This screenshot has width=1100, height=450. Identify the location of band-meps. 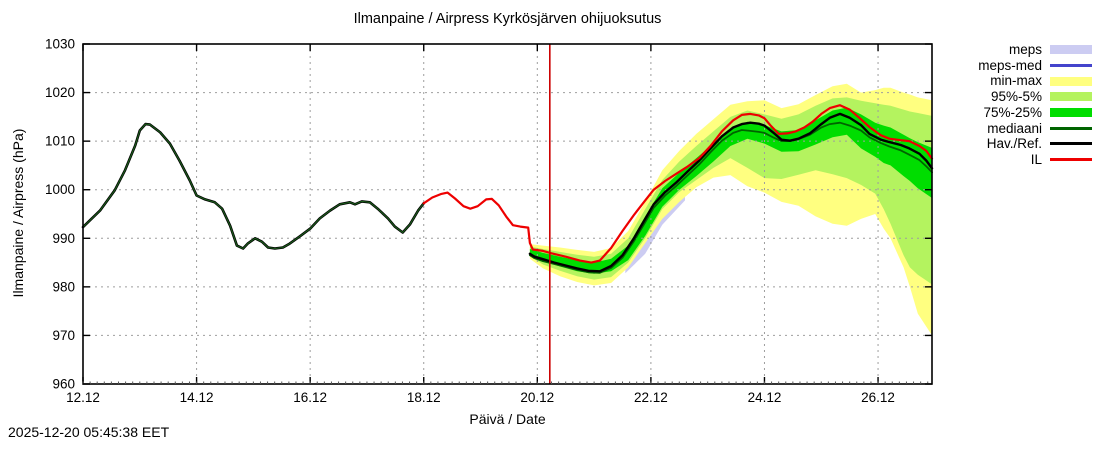
(655, 233).